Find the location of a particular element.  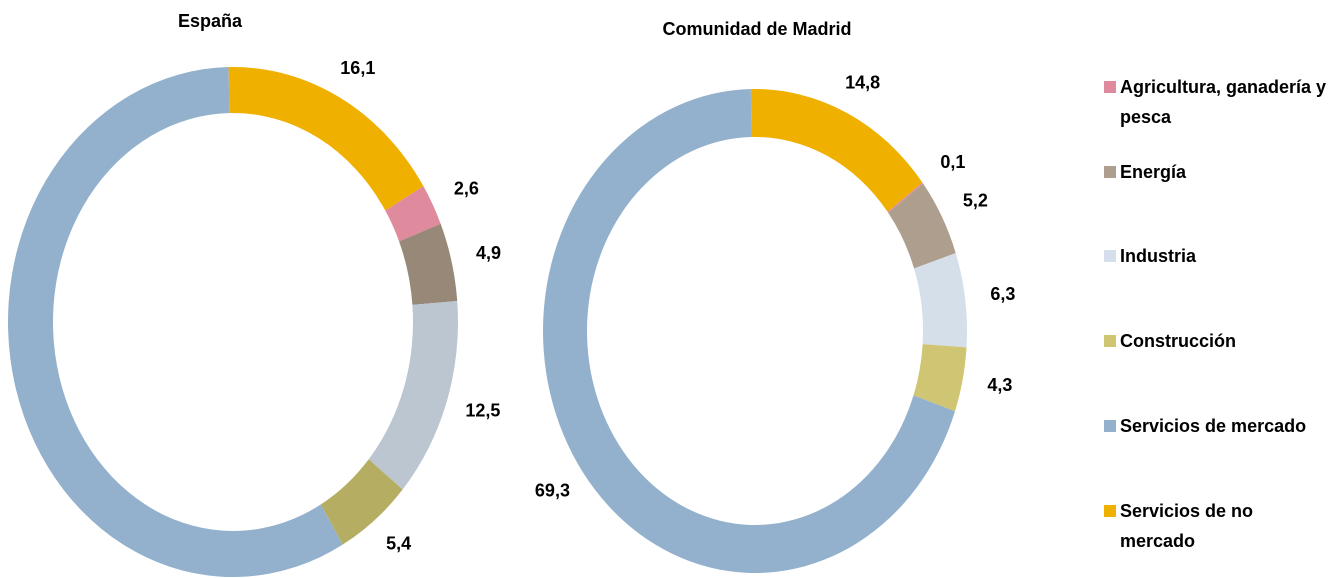

legend-item: Construcción is located at coordinates (1216, 341).